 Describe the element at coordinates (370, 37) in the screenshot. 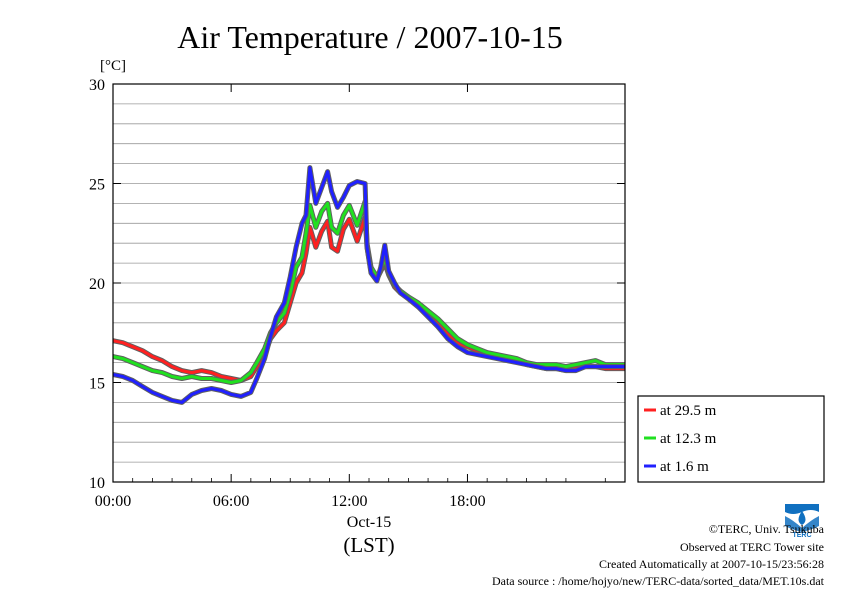

I see `chart-title: Air Temperature / 2007-10-15` at that location.